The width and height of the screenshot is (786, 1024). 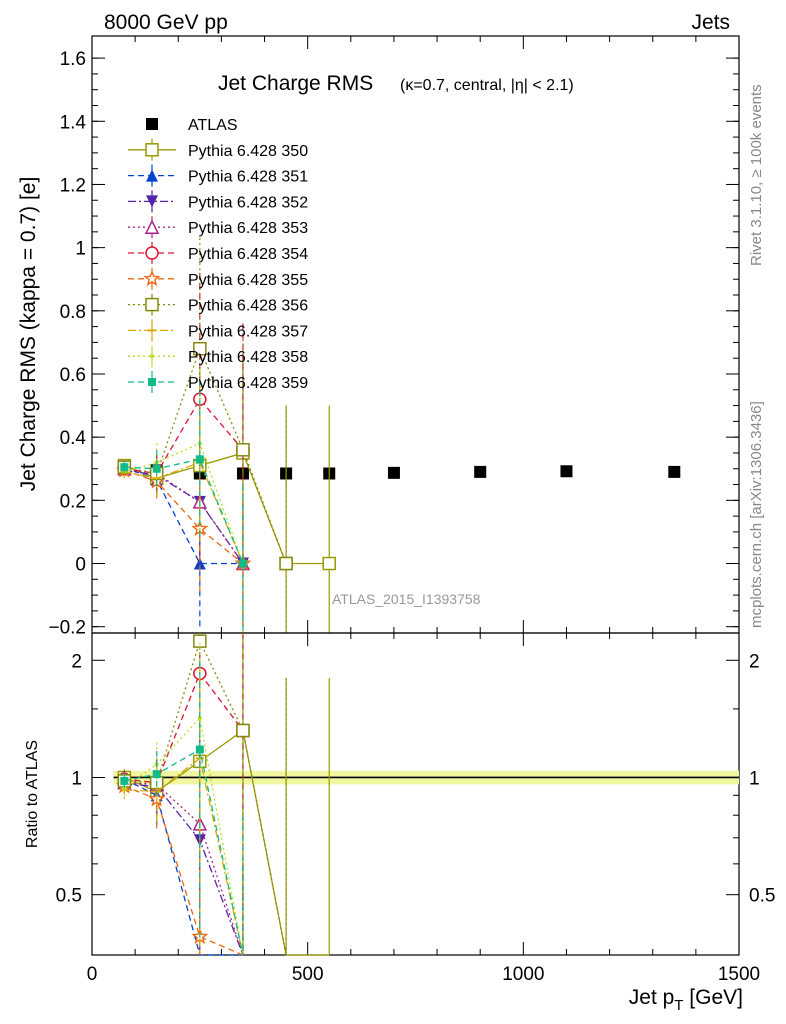 I want to click on main-subtitle: (κ=0.7, central, |η| < 2.1), so click(x=487, y=85).